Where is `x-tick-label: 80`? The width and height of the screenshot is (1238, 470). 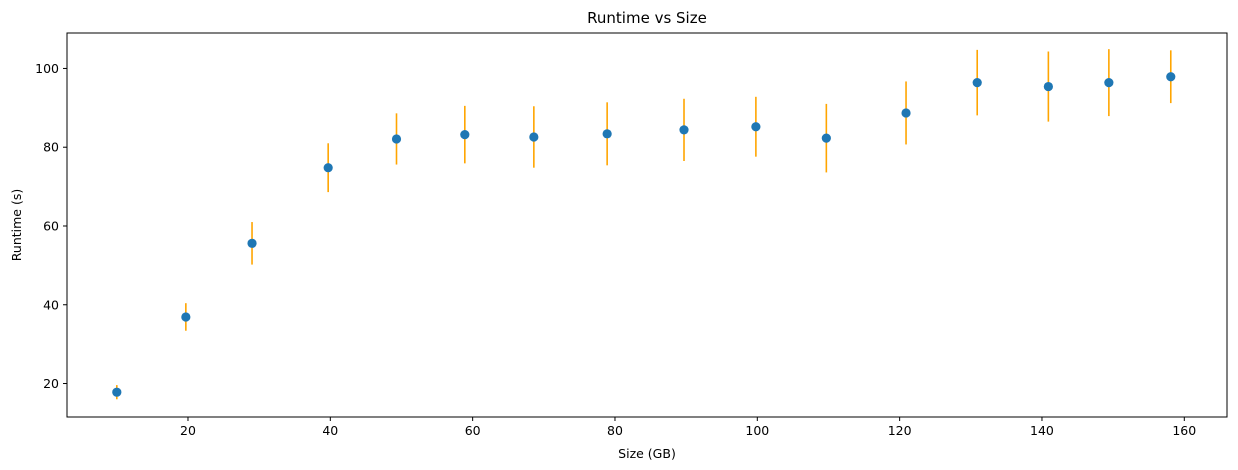 x-tick-label: 80 is located at coordinates (615, 430).